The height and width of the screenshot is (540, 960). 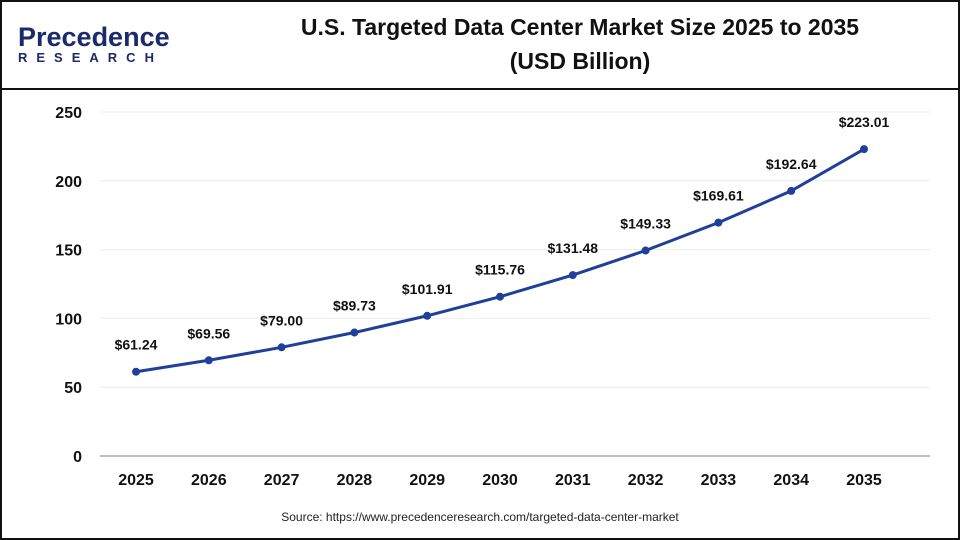 I want to click on logo-subtitle: RESEARCH, so click(x=90, y=57).